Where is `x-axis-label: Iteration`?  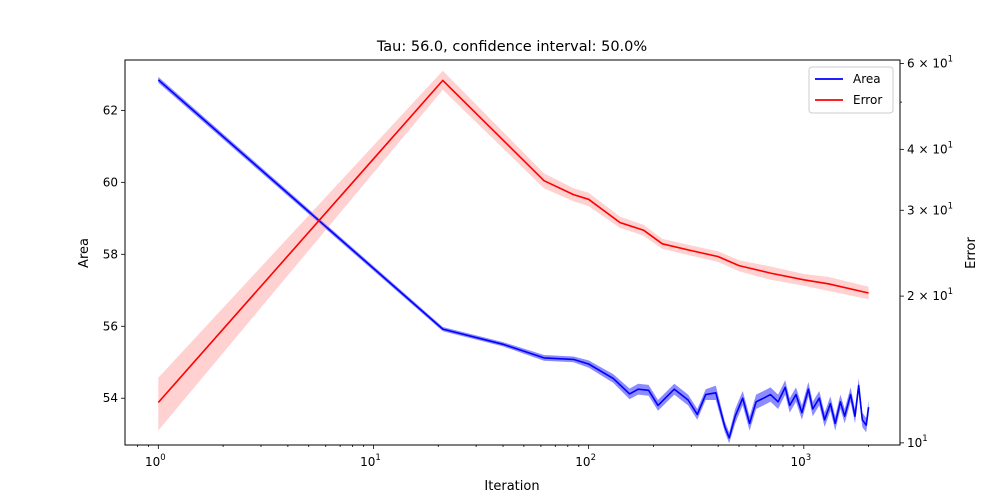 x-axis-label: Iteration is located at coordinates (511, 486).